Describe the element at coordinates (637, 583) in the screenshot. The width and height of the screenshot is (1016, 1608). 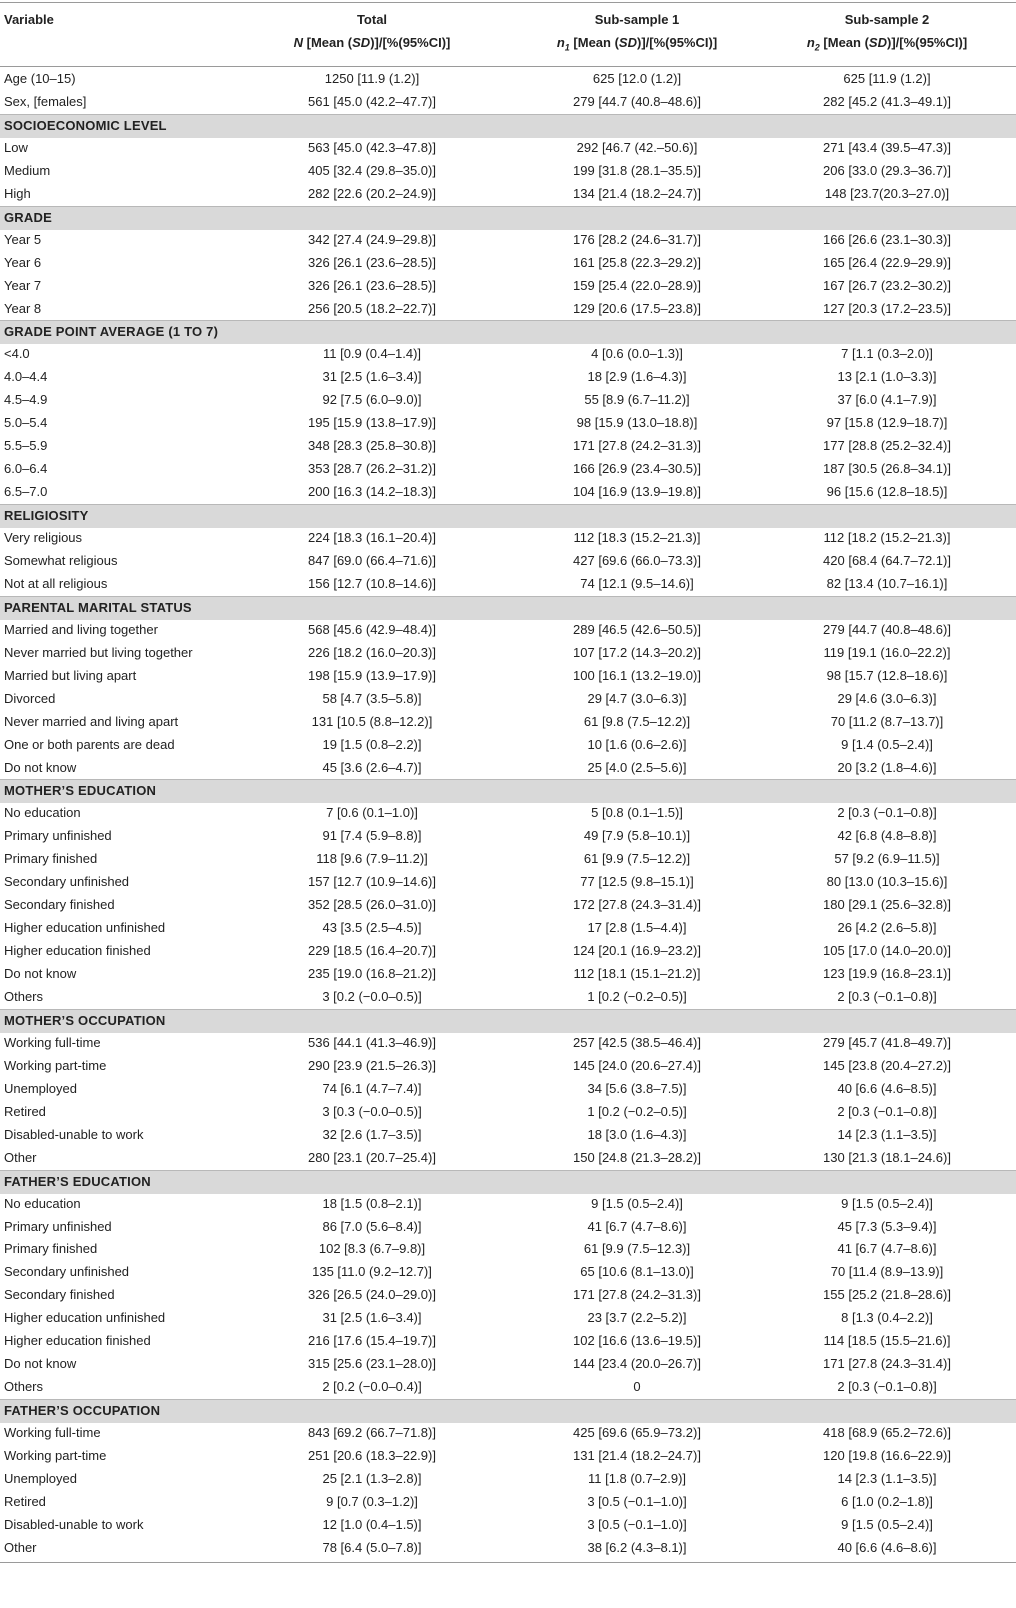
I see `cell-s1: 74 [12.1 (9.5–14.6)]` at that location.